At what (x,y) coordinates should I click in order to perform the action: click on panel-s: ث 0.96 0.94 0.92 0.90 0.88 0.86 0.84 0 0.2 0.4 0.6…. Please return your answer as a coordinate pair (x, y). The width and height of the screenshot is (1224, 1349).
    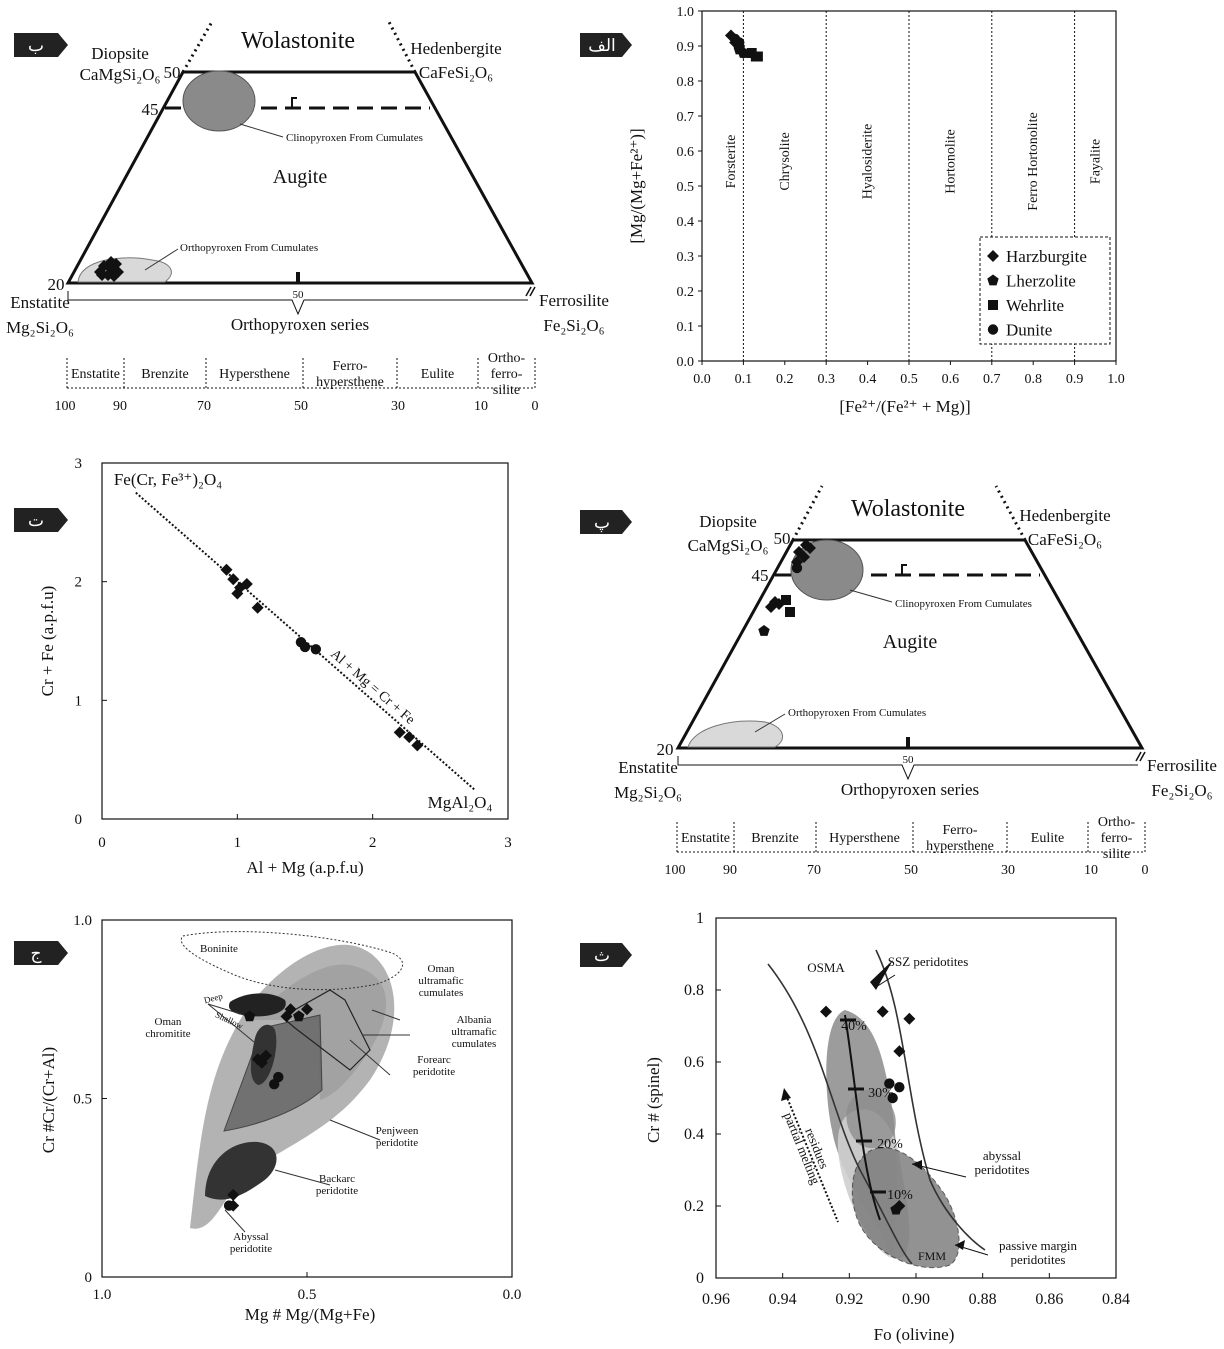
    Looking at the image, I should click on (855, 1127).